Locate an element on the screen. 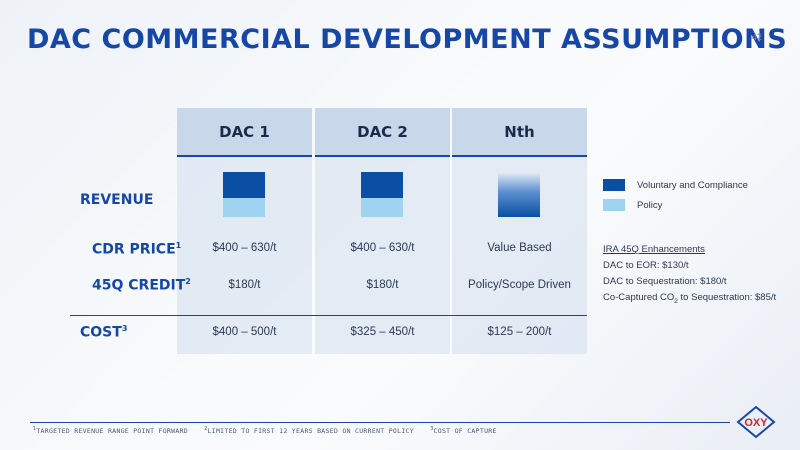 Image resolution: width=800 pixels, height=450 pixels. column-header-nth: Nth is located at coordinates (519, 131).